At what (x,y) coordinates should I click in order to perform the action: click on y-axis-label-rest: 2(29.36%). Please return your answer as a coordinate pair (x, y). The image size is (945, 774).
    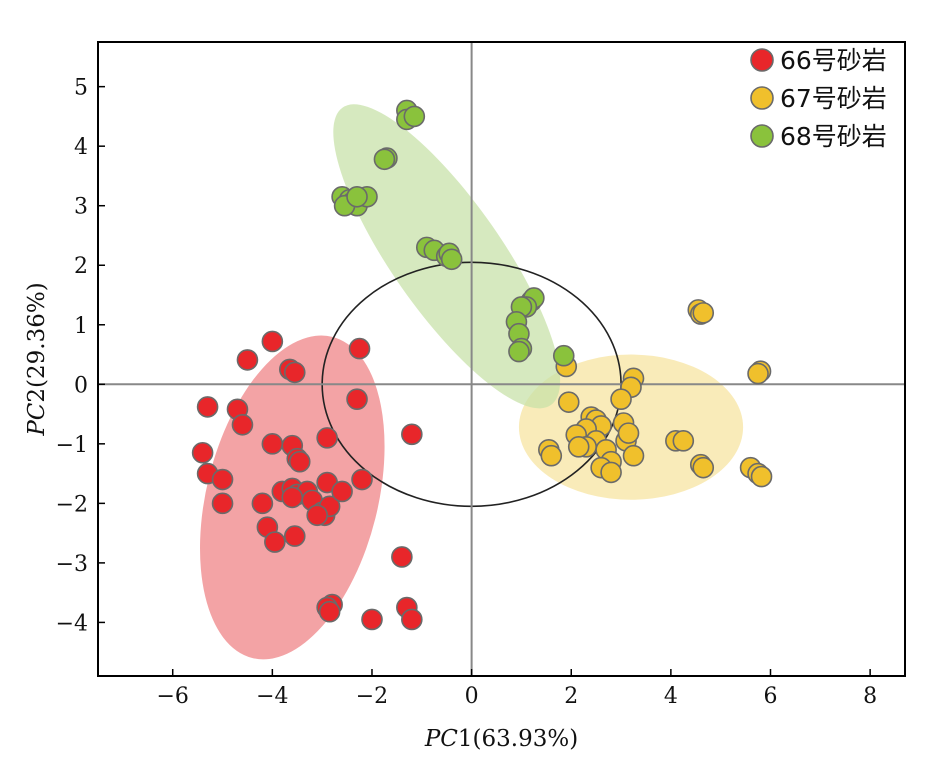
    Looking at the image, I should click on (37, 342).